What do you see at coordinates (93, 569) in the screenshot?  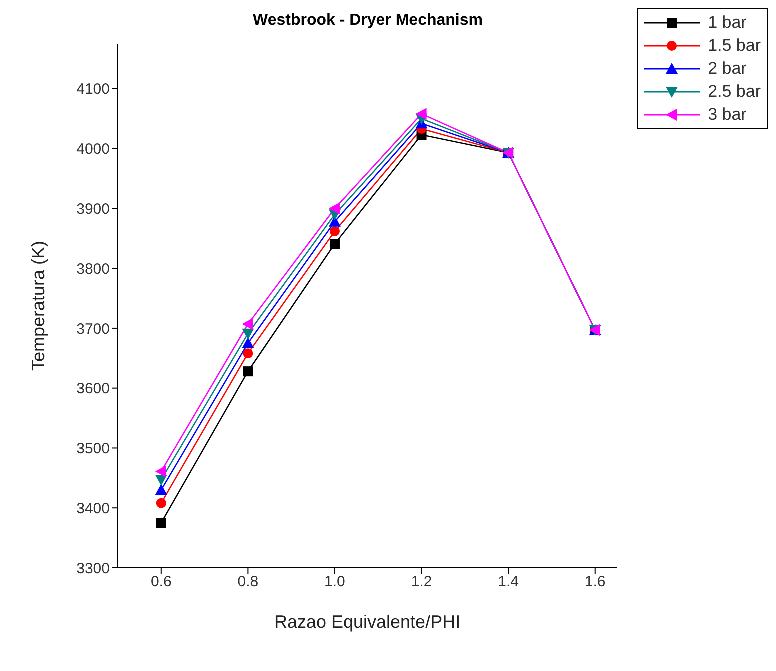 I see `y-tick-label: 3300` at bounding box center [93, 569].